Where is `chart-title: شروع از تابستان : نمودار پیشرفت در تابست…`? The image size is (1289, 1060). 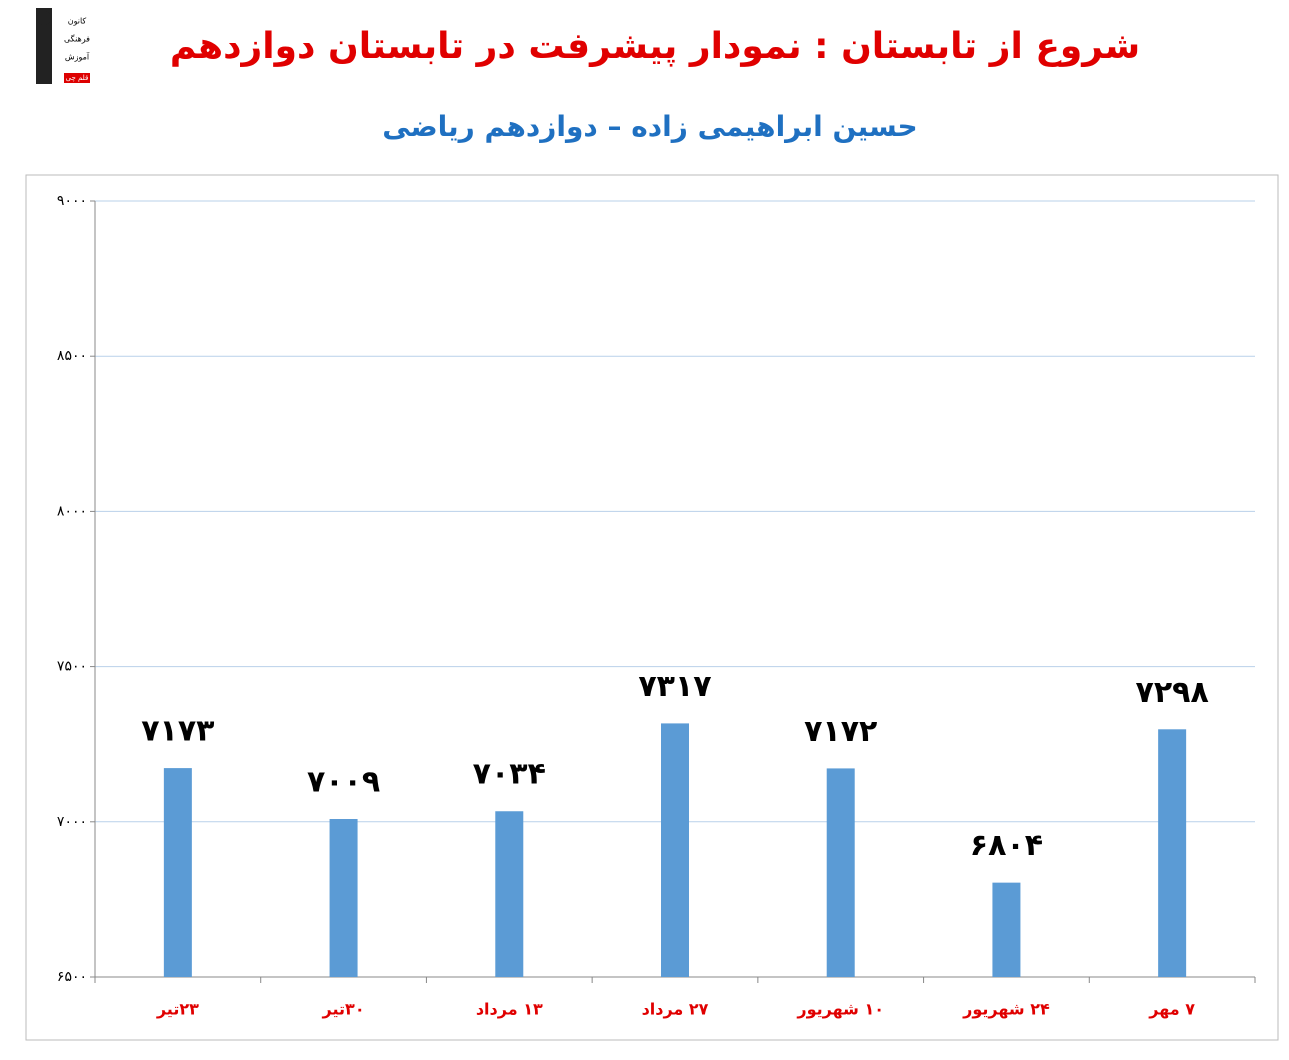 chart-title: شروع از تابستان : نمودار پیشرفت در تابست… is located at coordinates (655, 46).